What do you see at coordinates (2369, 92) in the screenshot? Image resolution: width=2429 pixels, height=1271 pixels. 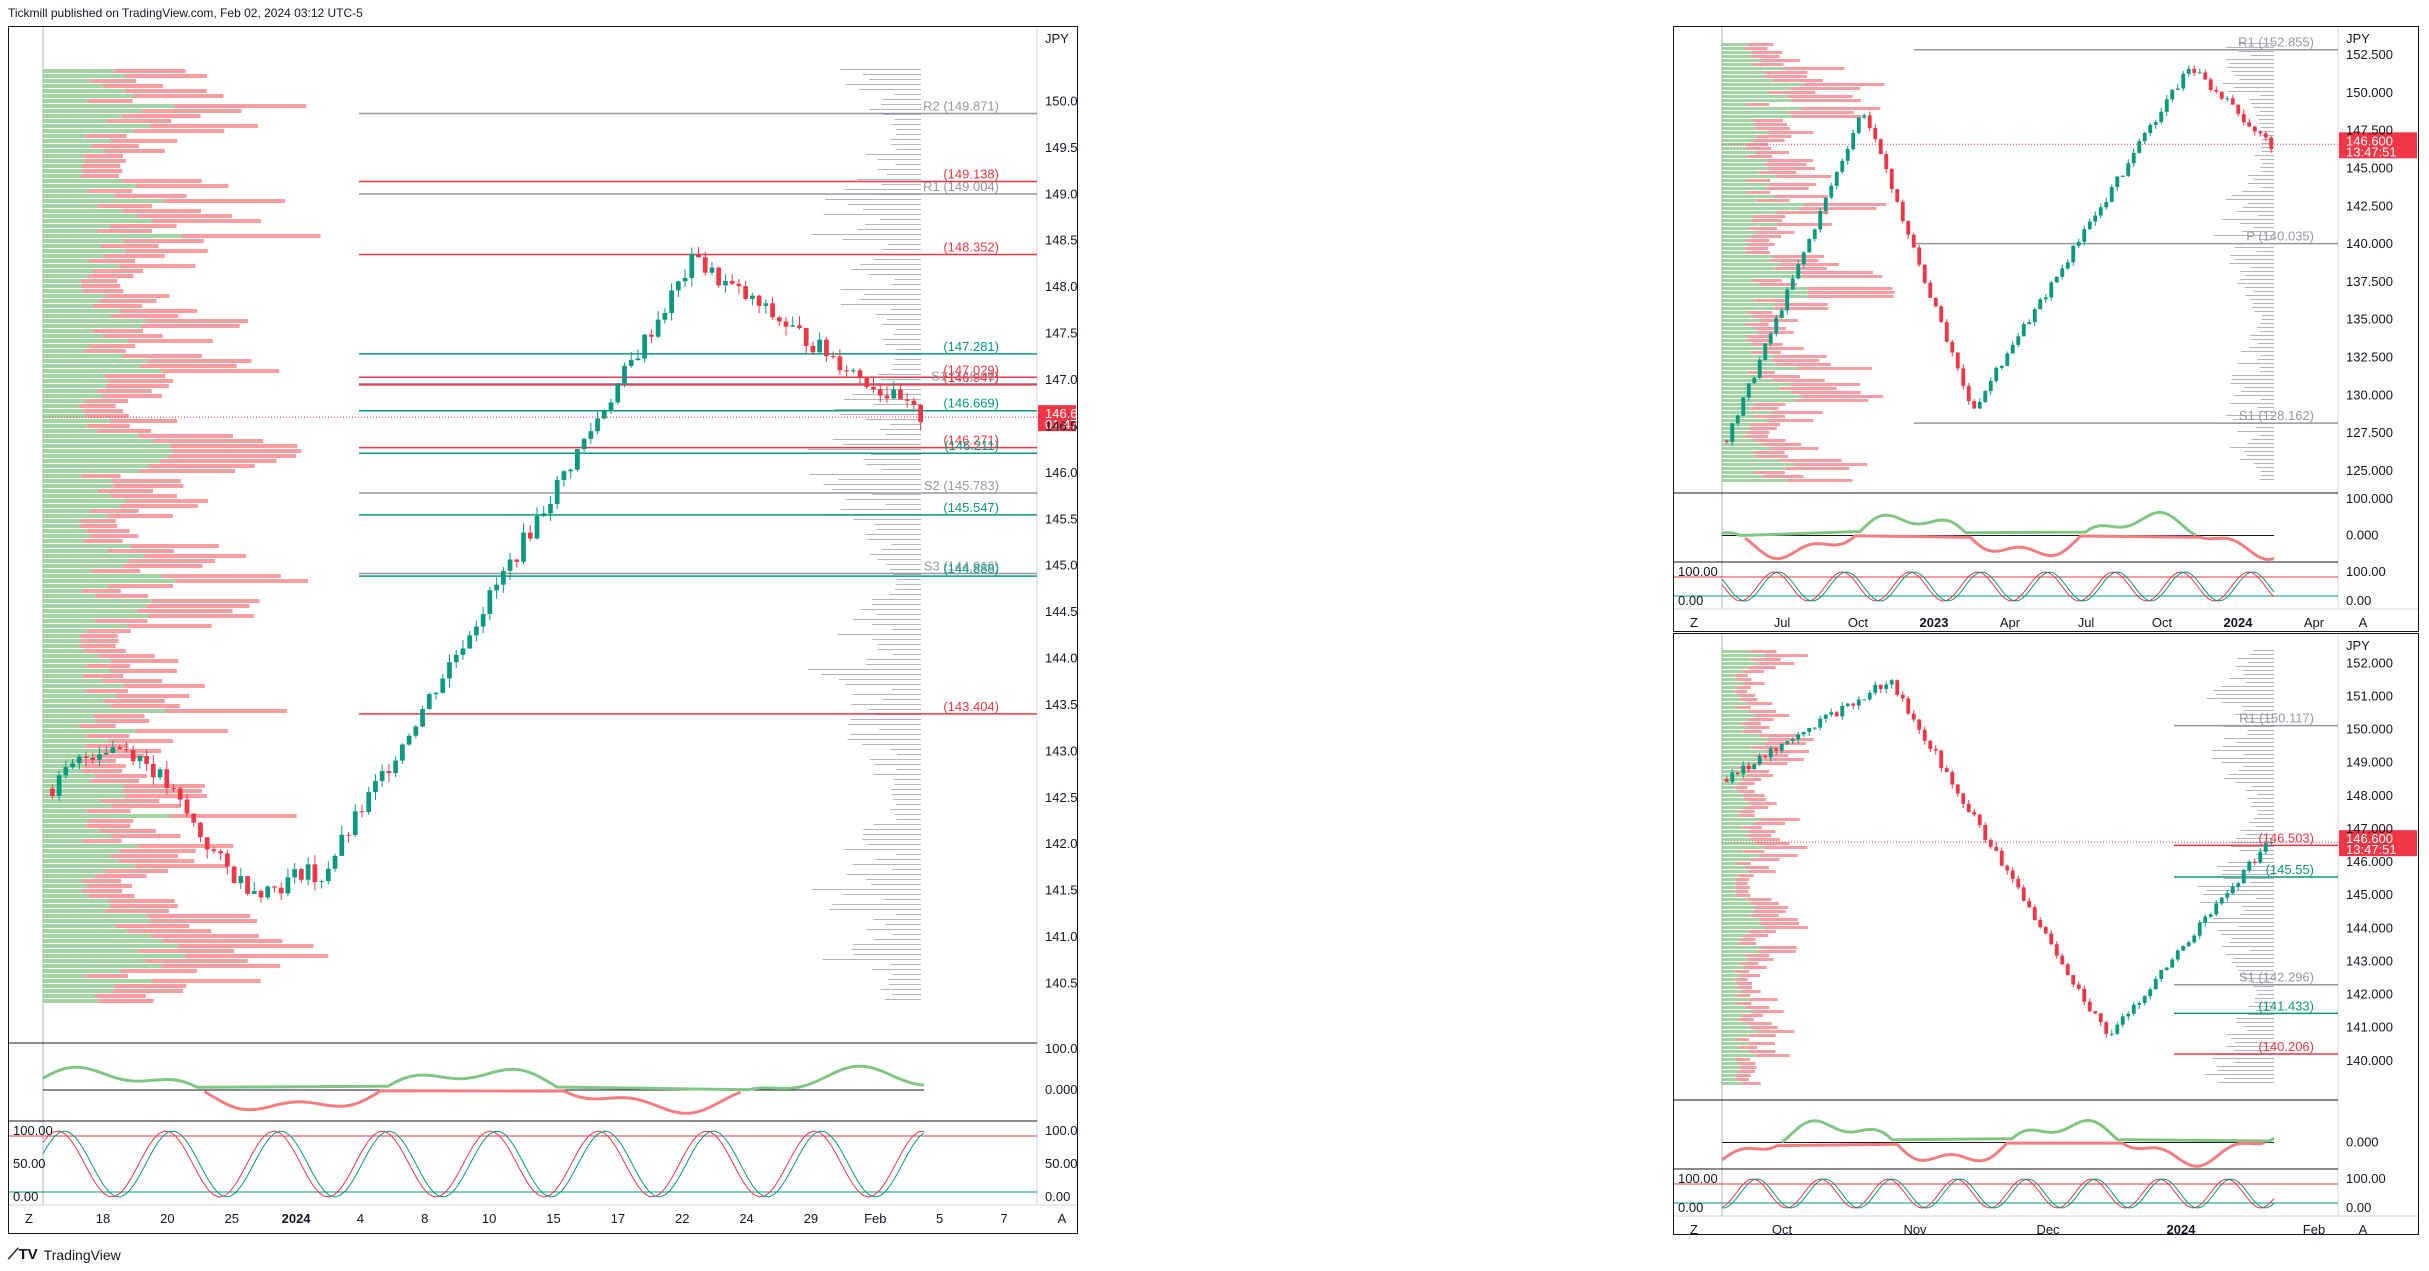 I see `y-tick-label: 150.000` at bounding box center [2369, 92].